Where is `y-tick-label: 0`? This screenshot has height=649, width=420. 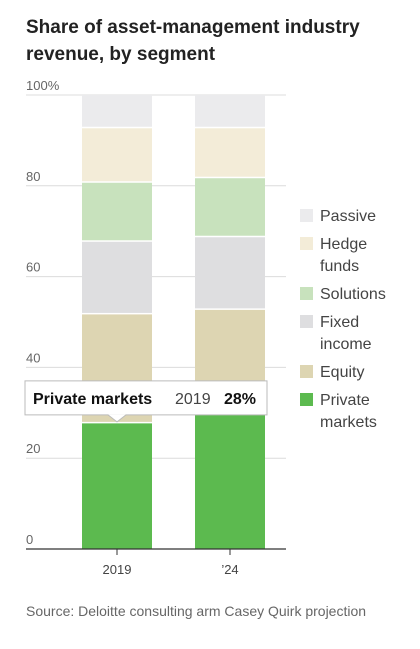 y-tick-label: 0 is located at coordinates (29, 539).